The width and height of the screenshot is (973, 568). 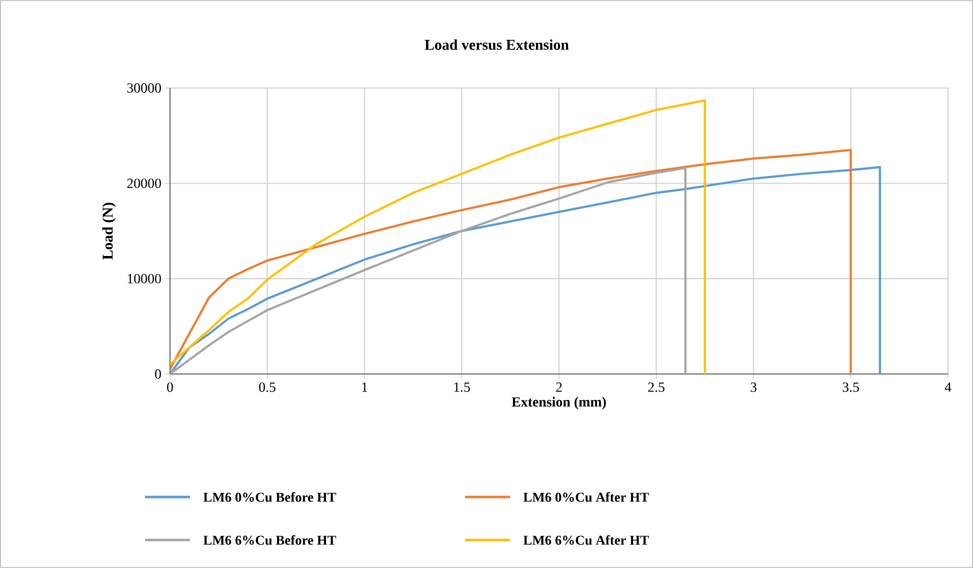 What do you see at coordinates (144, 183) in the screenshot?
I see `y-tick-label: 20000` at bounding box center [144, 183].